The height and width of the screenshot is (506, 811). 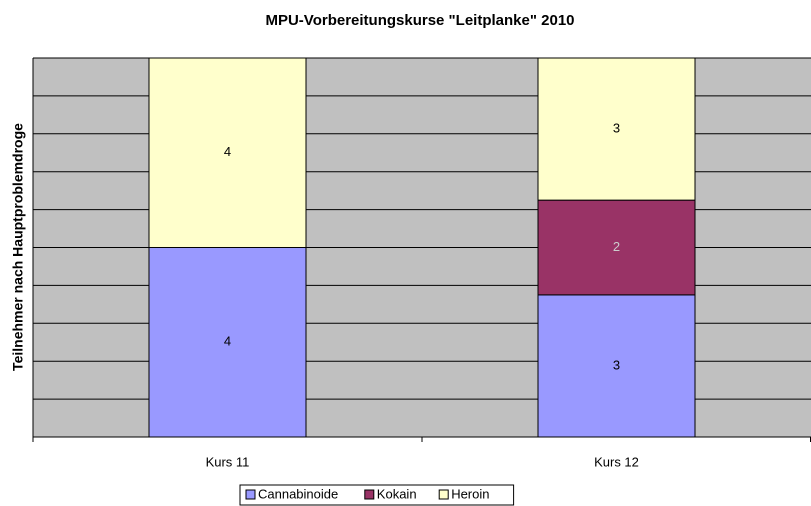 I want to click on chart-title: MPU-Vorbereitungskurse "Leitplanke" 2010, so click(x=419, y=20).